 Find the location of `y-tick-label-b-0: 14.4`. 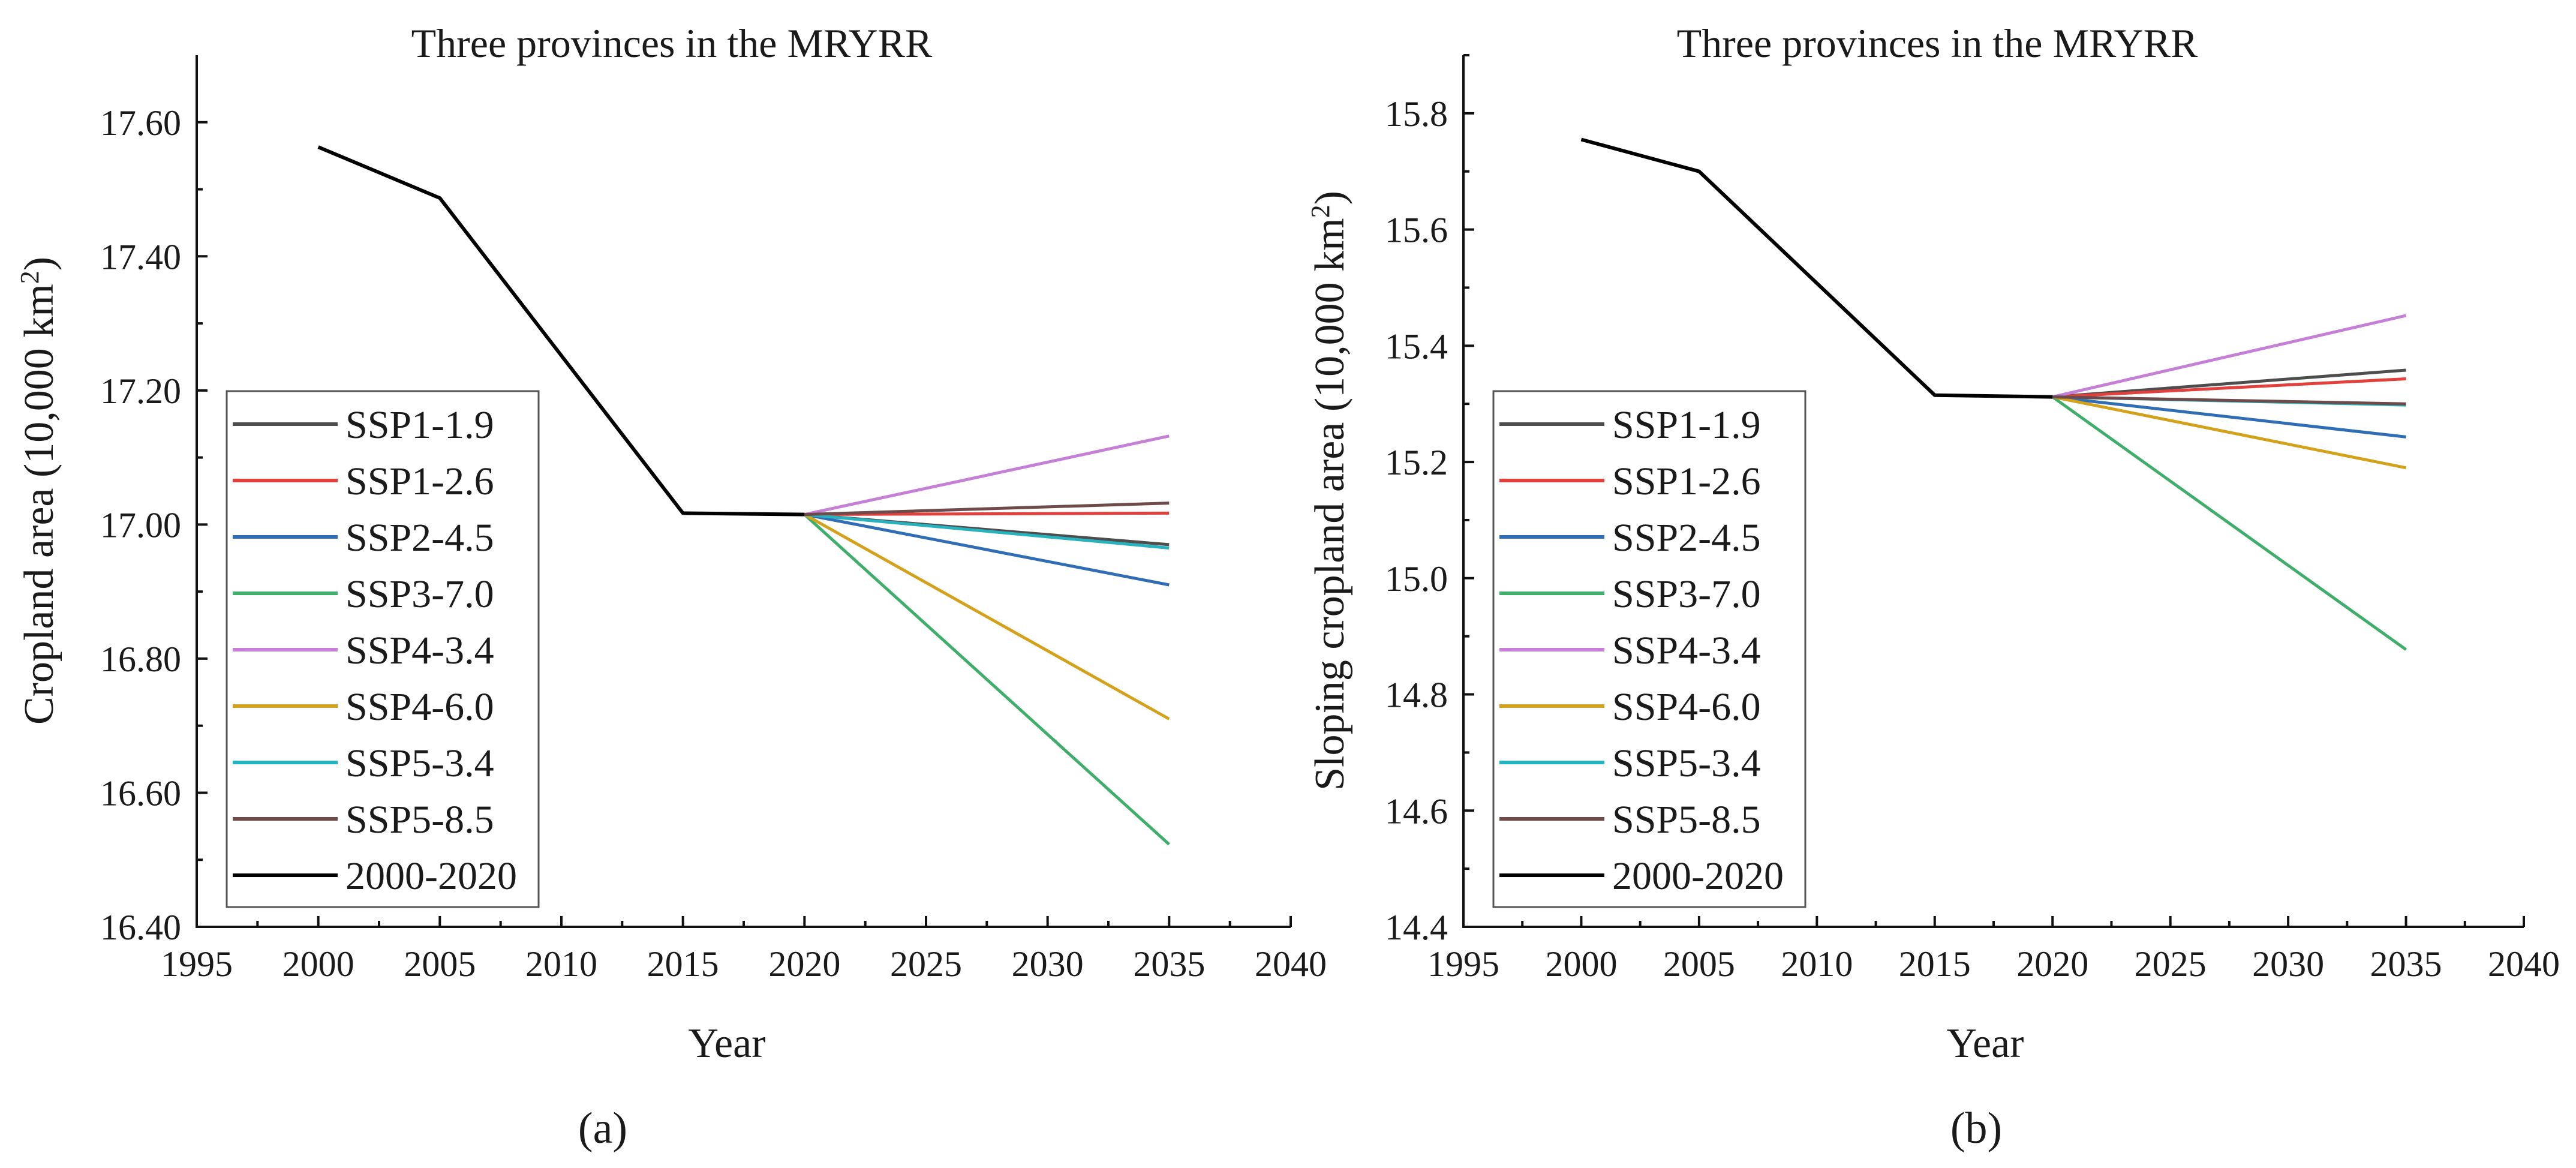

y-tick-label-b-0: 14.4 is located at coordinates (1417, 927).